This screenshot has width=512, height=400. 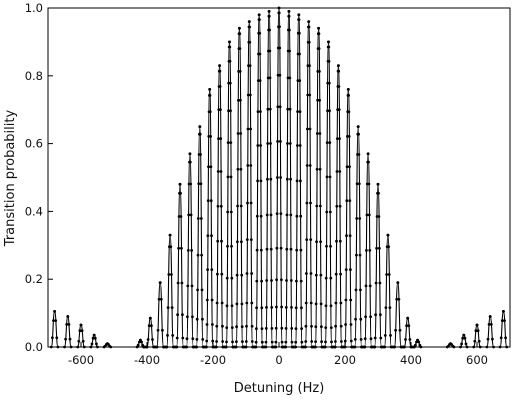 What do you see at coordinates (34, 8) in the screenshot?
I see `y-tick-label: 1.0` at bounding box center [34, 8].